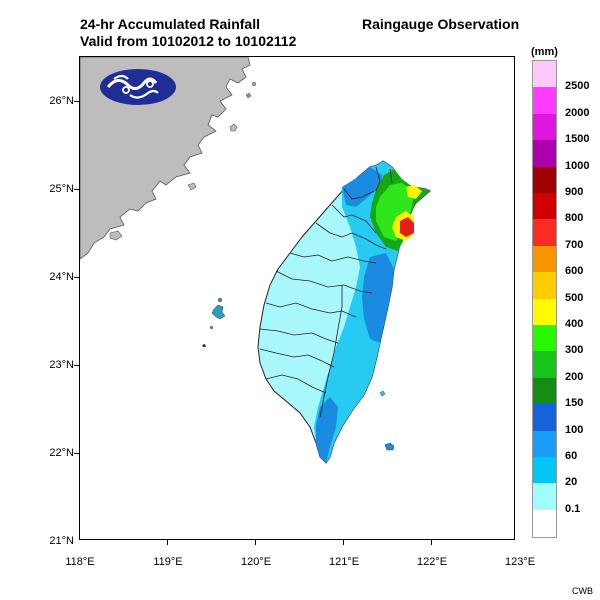 This screenshot has width=600, height=600. What do you see at coordinates (61, 541) in the screenshot?
I see `lat-label-21n: 21°N` at bounding box center [61, 541].